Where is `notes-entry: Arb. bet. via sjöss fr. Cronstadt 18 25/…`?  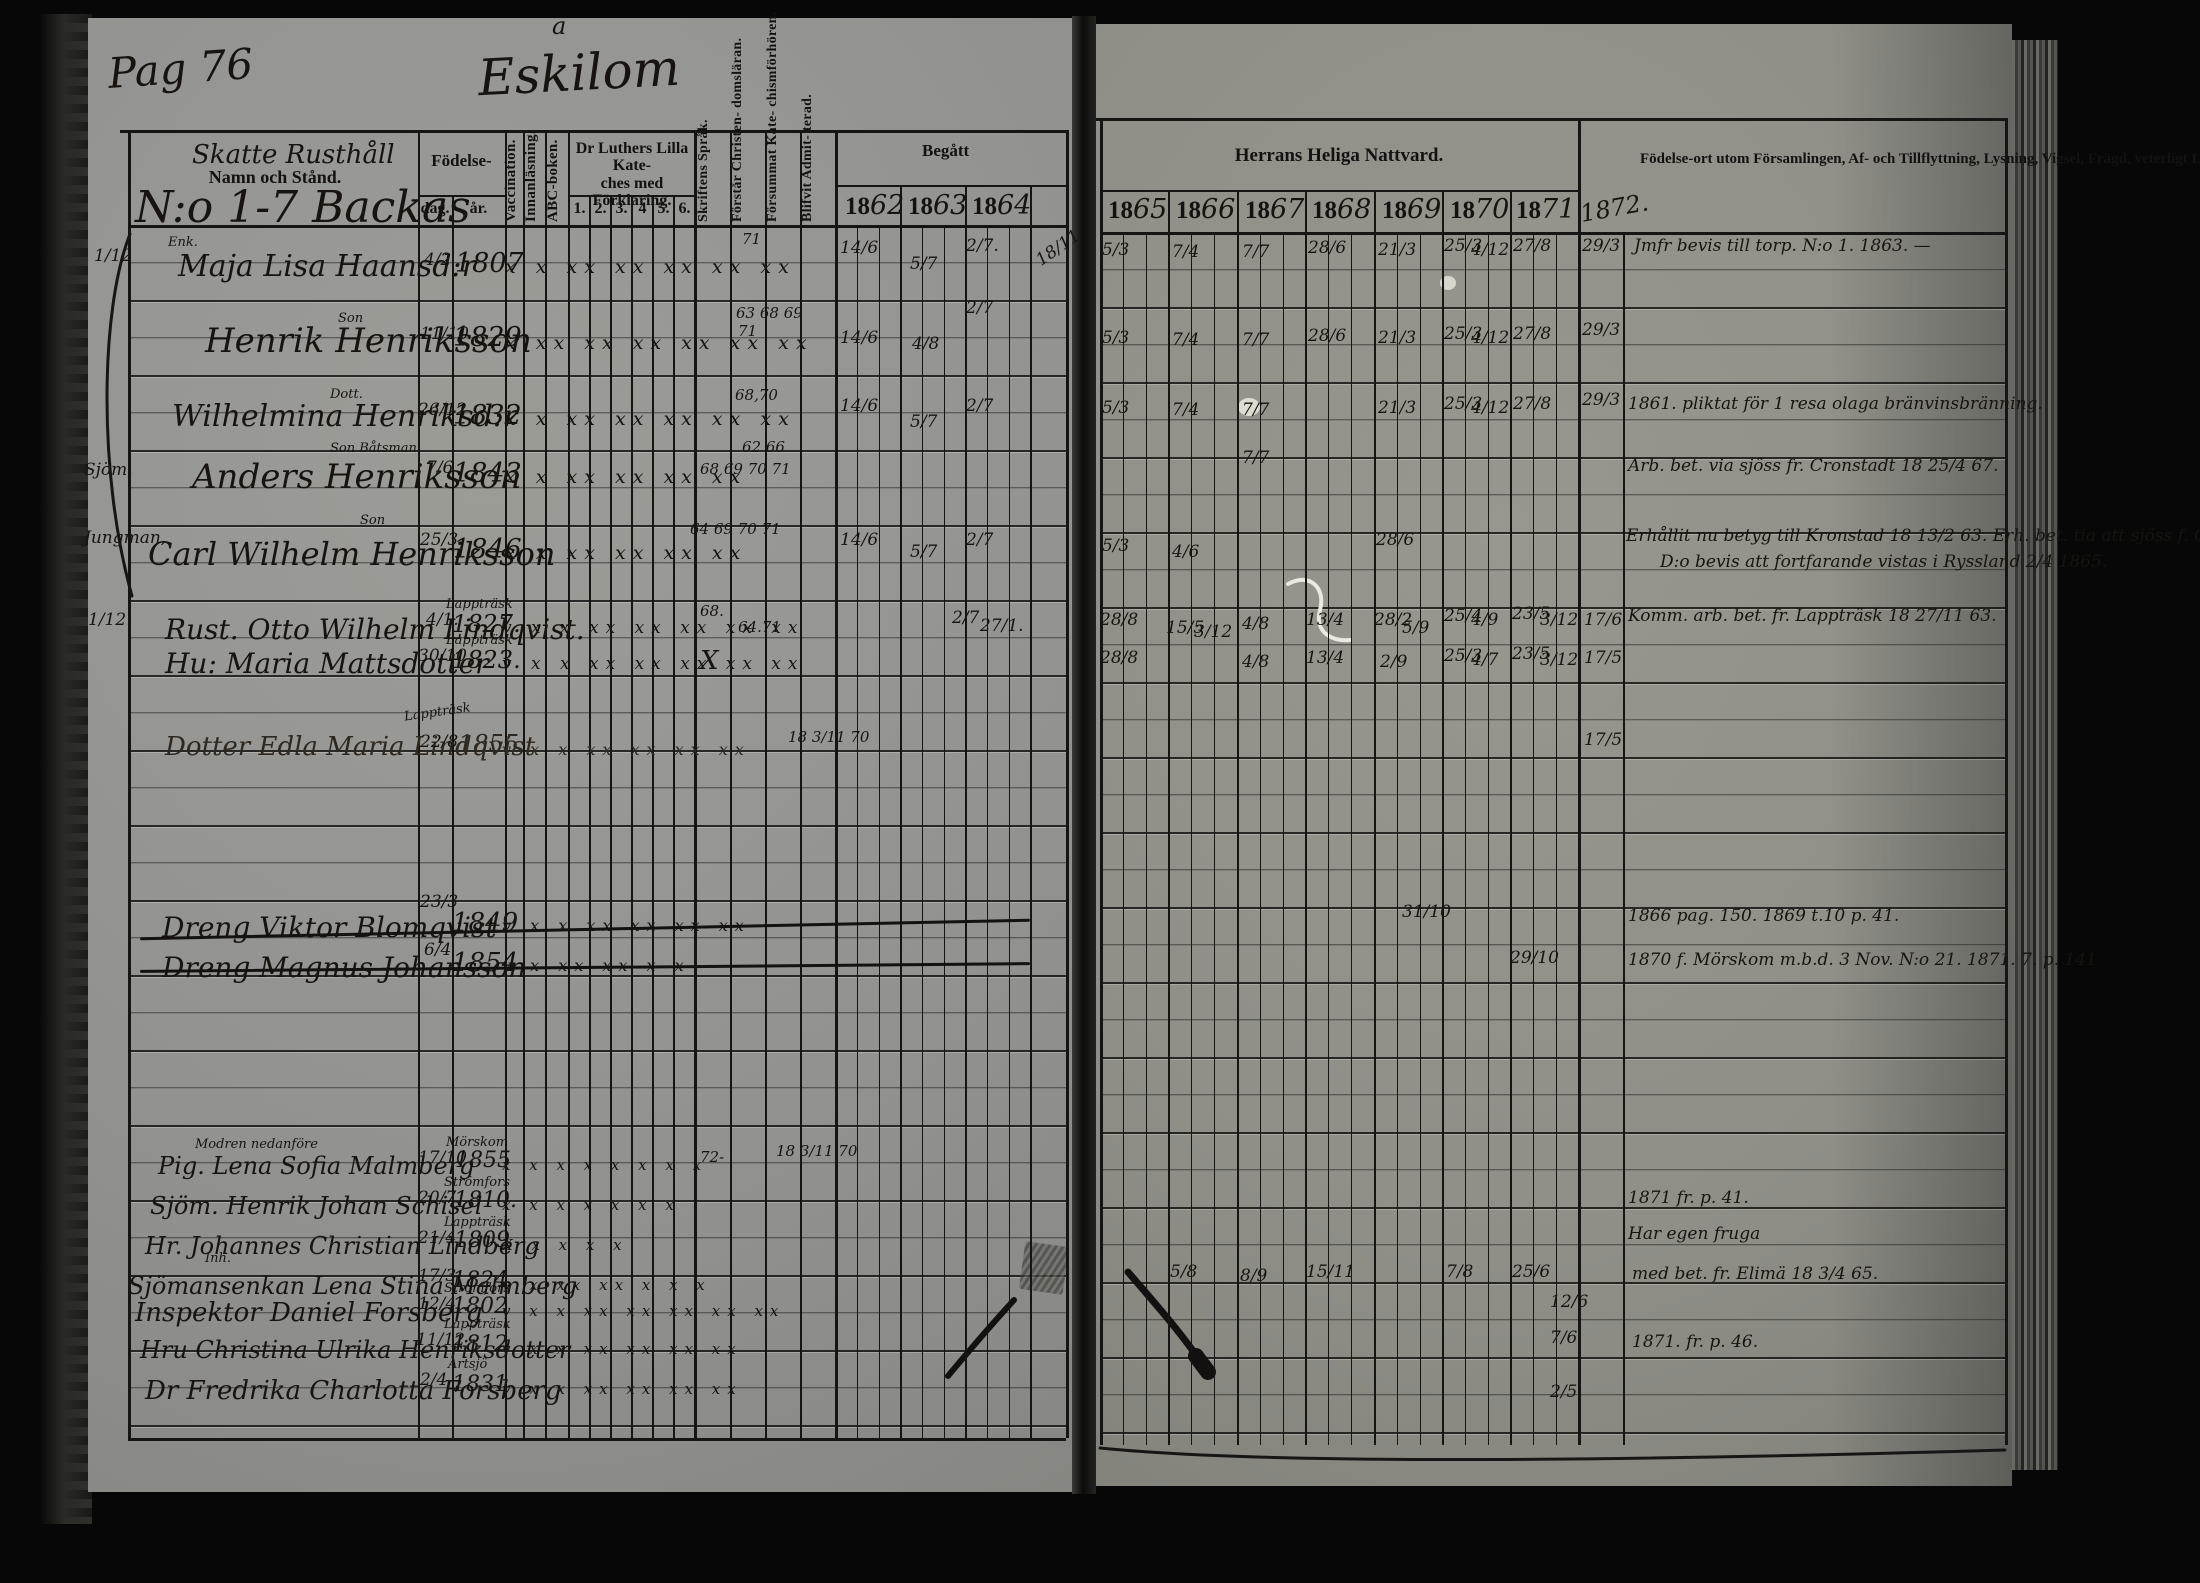 notes-entry: Arb. bet. via sjöss fr. Cronstadt 18 25/… is located at coordinates (1813, 466).